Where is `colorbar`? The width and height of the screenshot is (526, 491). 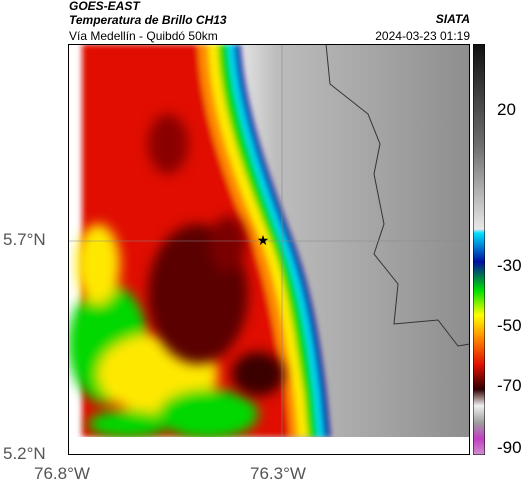
colorbar is located at coordinates (479, 249).